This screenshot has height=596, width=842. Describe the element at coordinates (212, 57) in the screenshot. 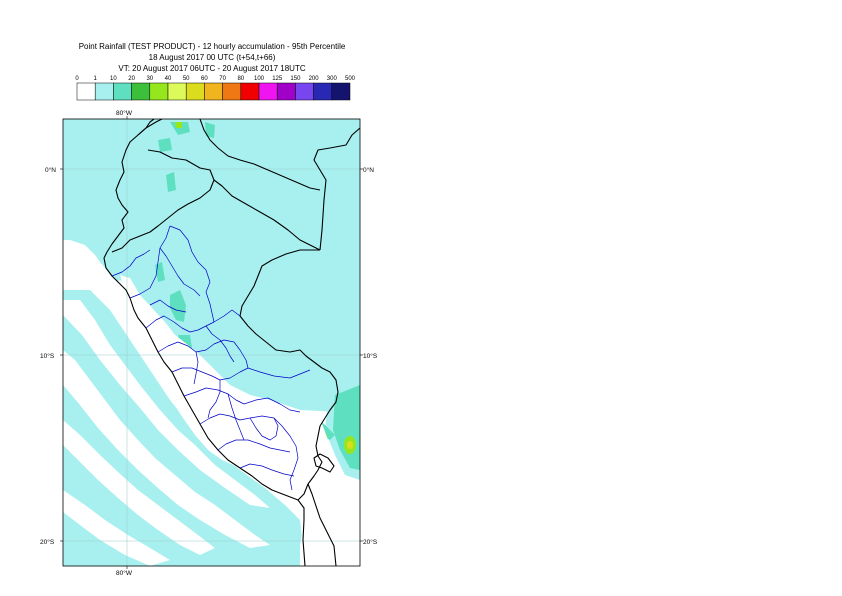

I see `map-title-line-2: 18 August 2017 00 UTC (t+54,t+66)` at that location.